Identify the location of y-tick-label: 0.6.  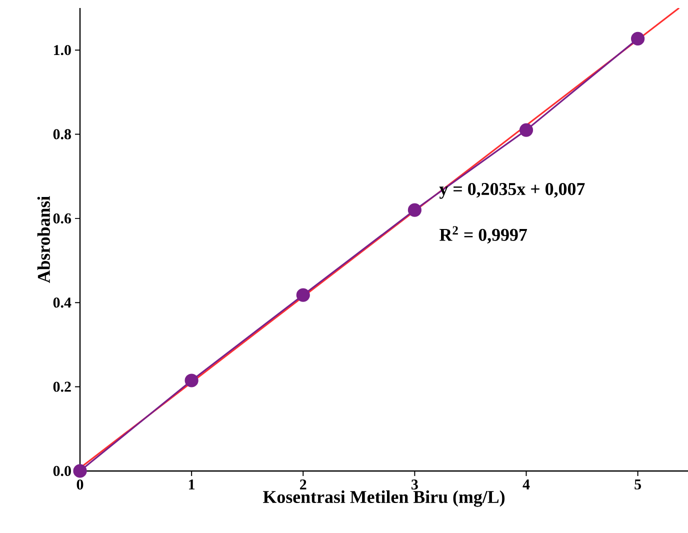
(62, 218).